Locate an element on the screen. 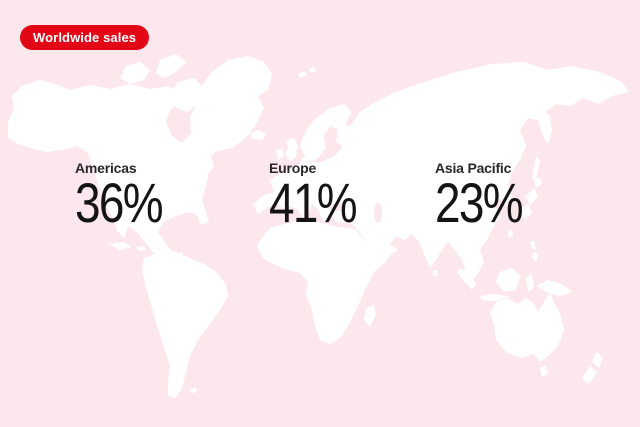  south-america-shape is located at coordinates (185, 324).